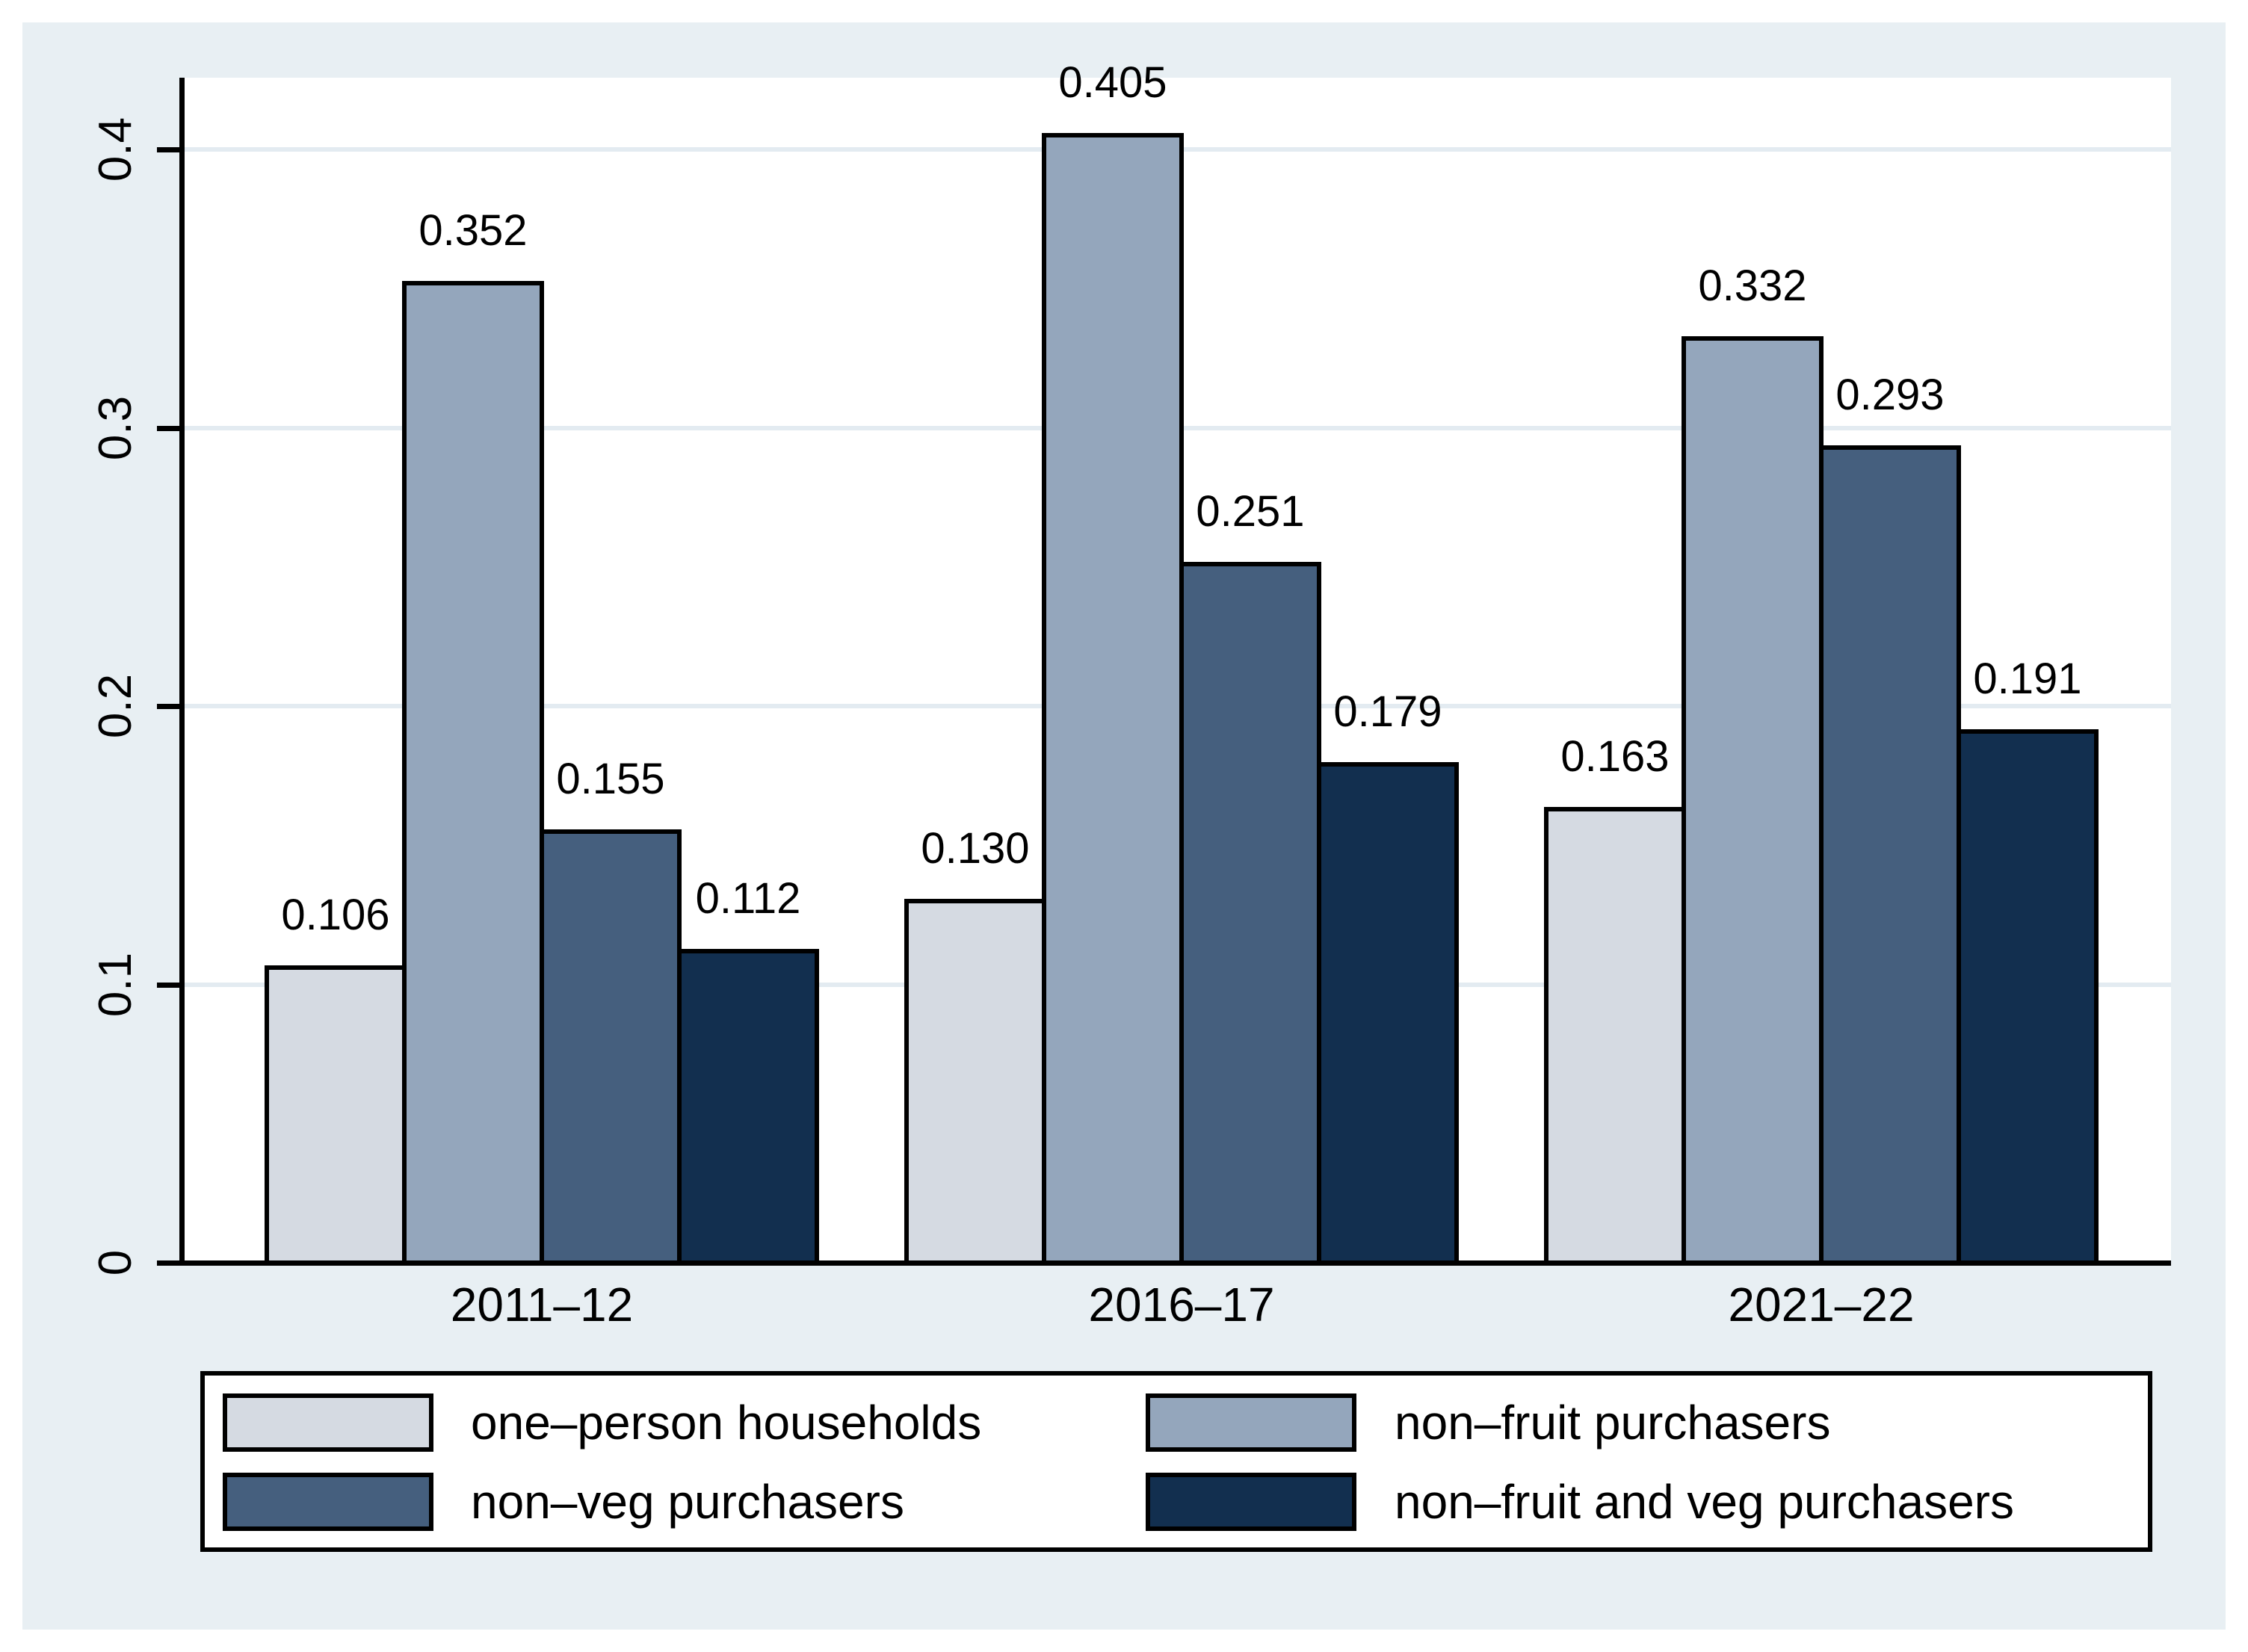 This screenshot has height=1652, width=2248. What do you see at coordinates (1821, 1304) in the screenshot?
I see `x-tick-label: 2021–22` at bounding box center [1821, 1304].